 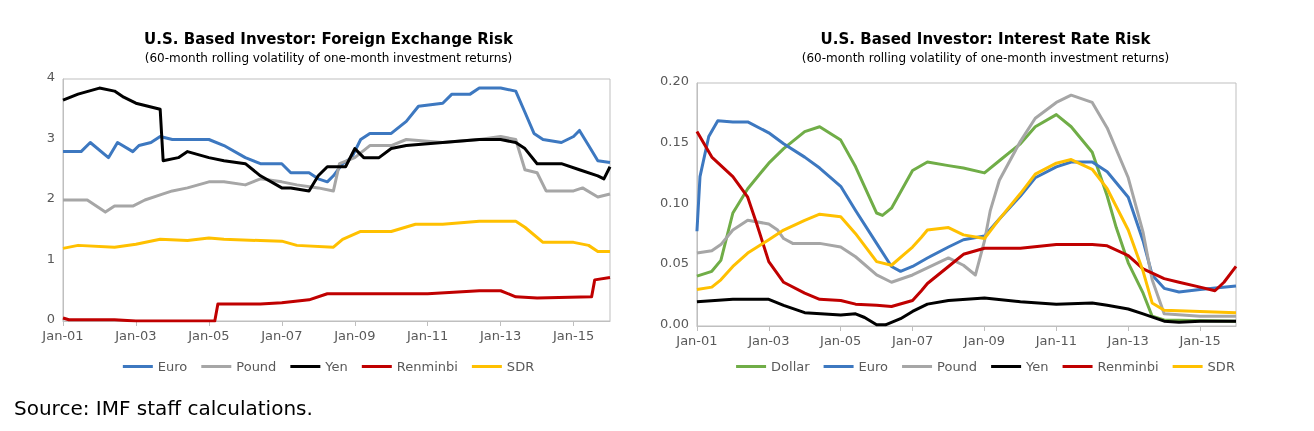 I want to click on chart-title: U.S. Based Investor: Interest Rate Risk, so click(x=986, y=38).